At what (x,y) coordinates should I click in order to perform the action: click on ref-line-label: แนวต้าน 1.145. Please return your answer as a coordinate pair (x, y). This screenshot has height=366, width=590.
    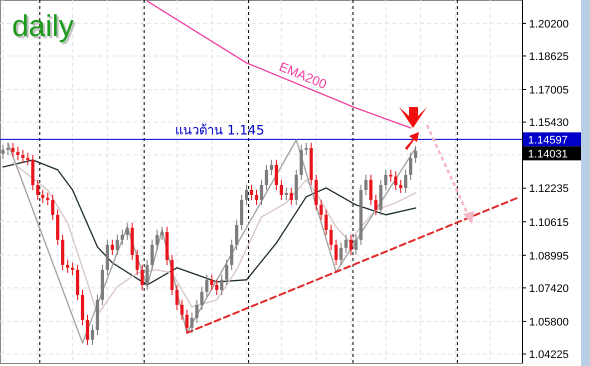
    Looking at the image, I should click on (219, 130).